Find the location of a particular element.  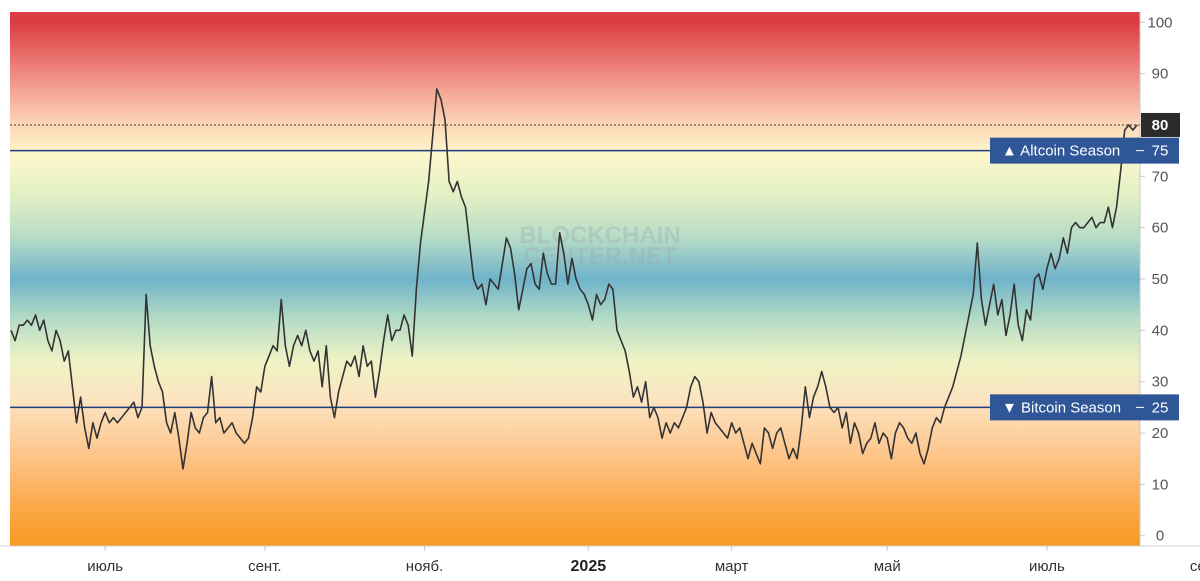

current-value-tag-bg is located at coordinates (1160, 124).